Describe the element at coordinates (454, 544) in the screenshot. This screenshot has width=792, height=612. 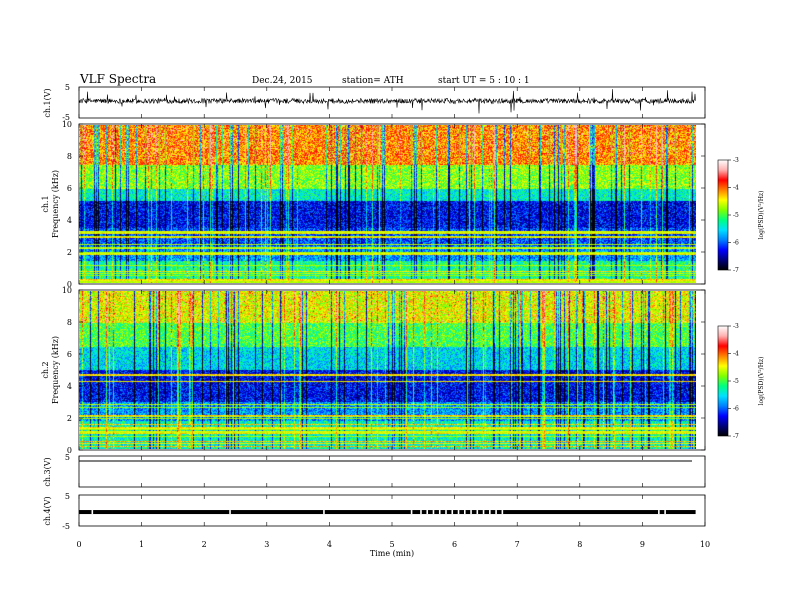
I see `xtick-label: 6` at that location.